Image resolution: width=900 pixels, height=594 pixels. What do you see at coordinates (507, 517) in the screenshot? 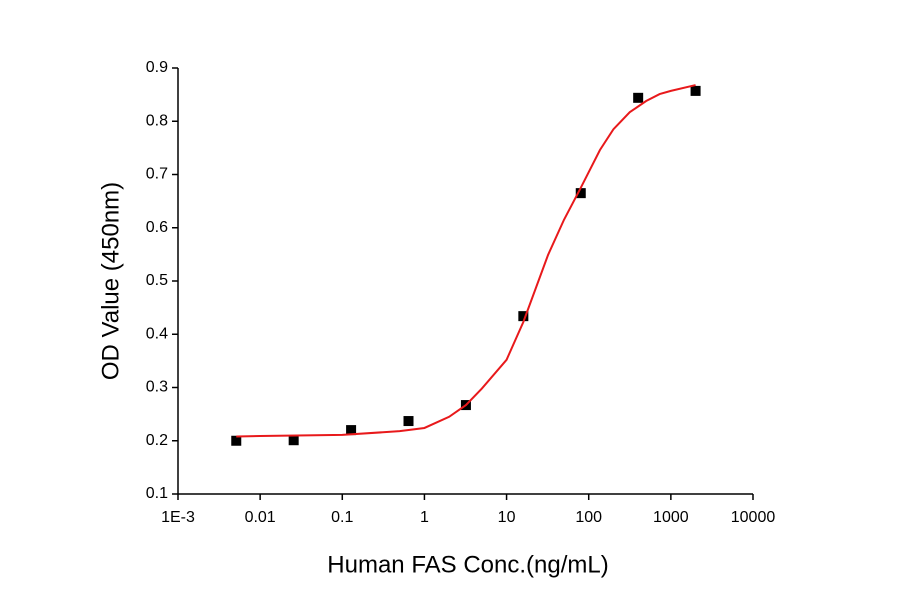
I see `x-tick-label: 10` at bounding box center [507, 517].